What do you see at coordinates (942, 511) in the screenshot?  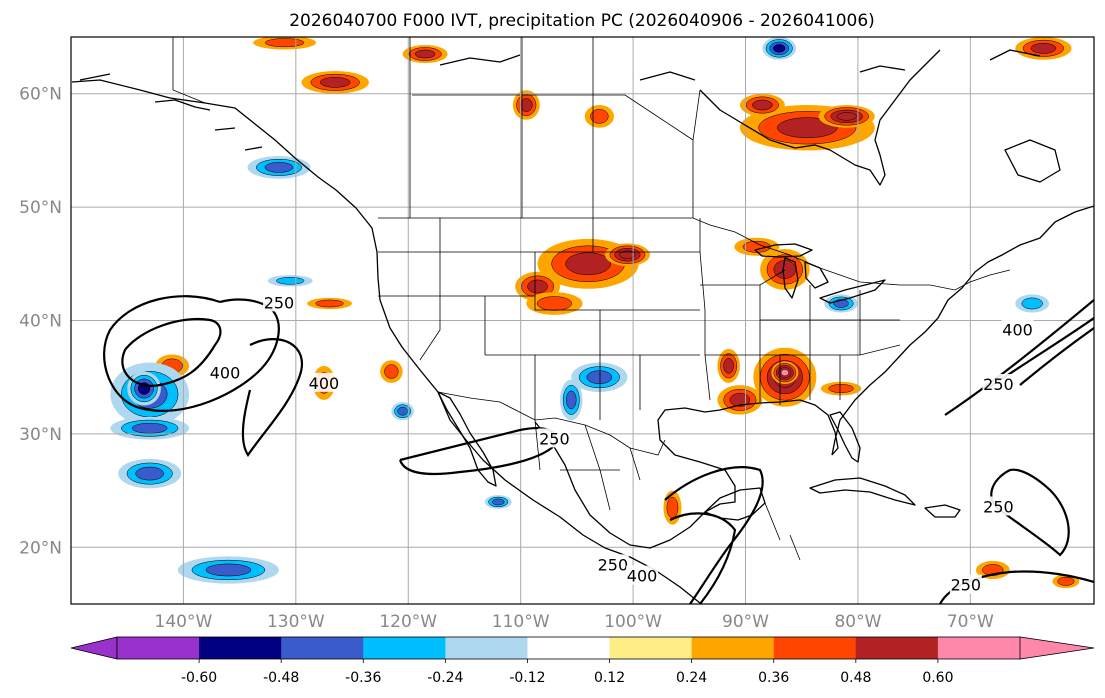 I see `hispaniola` at bounding box center [942, 511].